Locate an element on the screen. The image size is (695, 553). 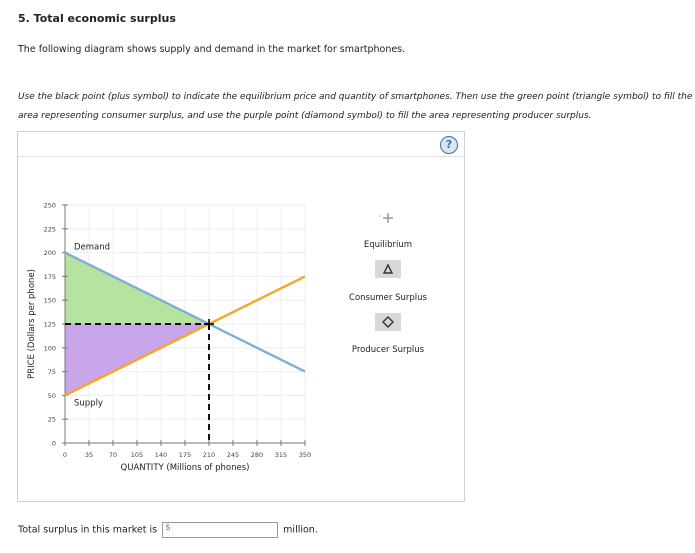
x-axis-label: QUANTITY (Millions of phones) is located at coordinates (185, 468).